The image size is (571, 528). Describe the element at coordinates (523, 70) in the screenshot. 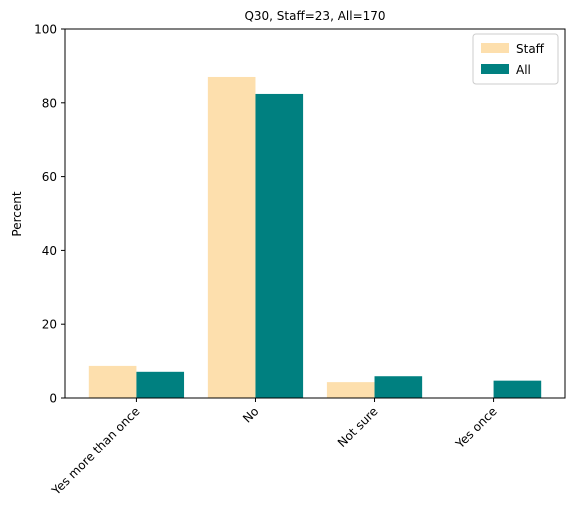

I see `legend-label-all: All` at that location.